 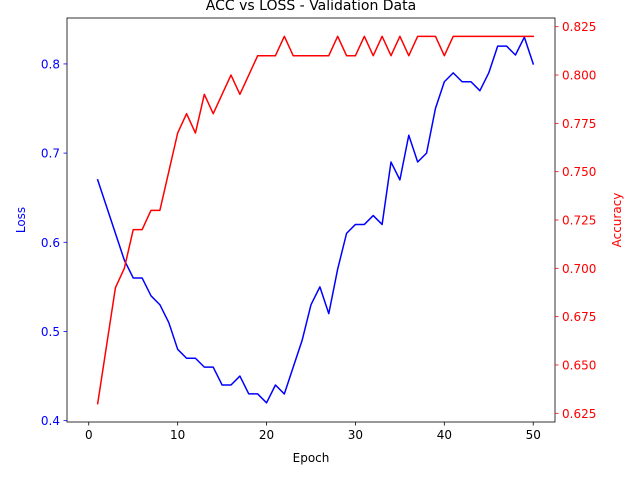 I want to click on y-right-tick-label: 0.725, so click(x=579, y=221).